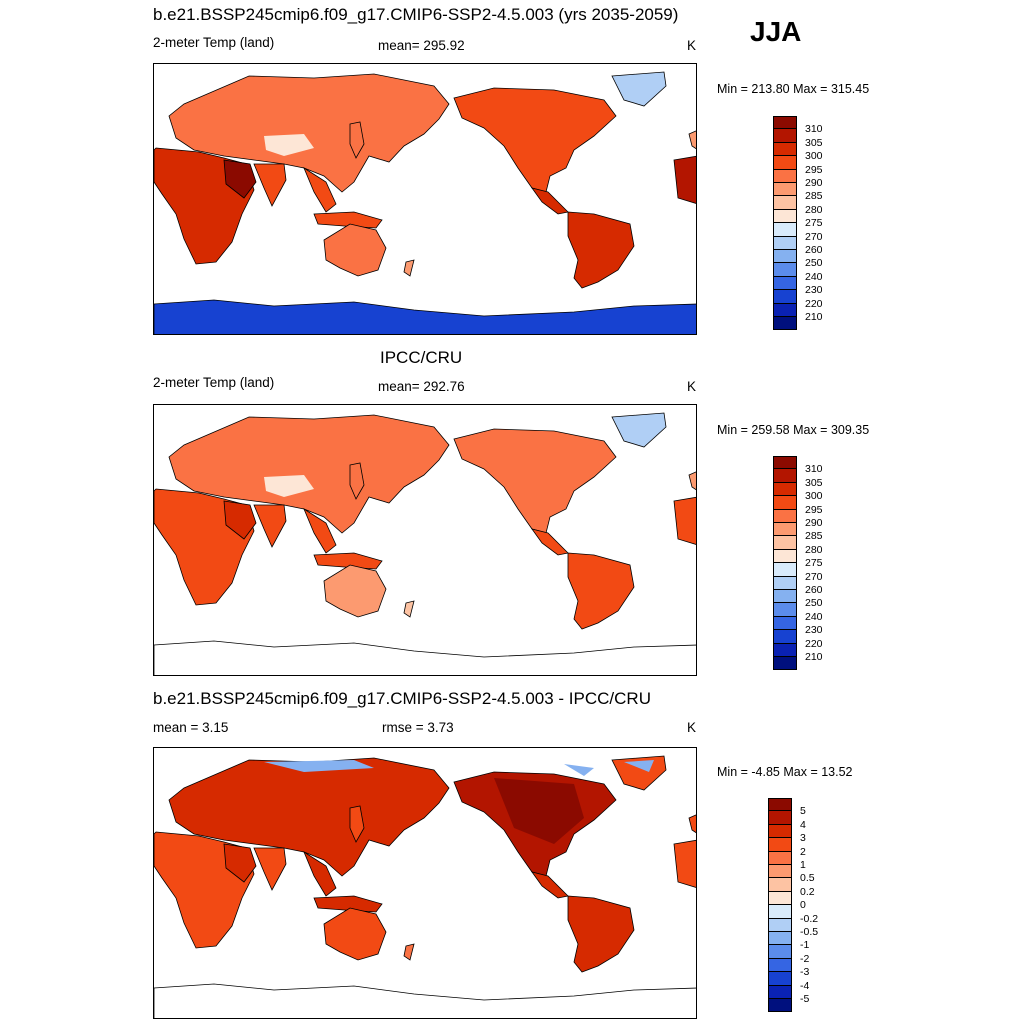 This screenshot has height=1024, width=1024. Describe the element at coordinates (639, 89) in the screenshot. I see `landmass-greenland` at that location.